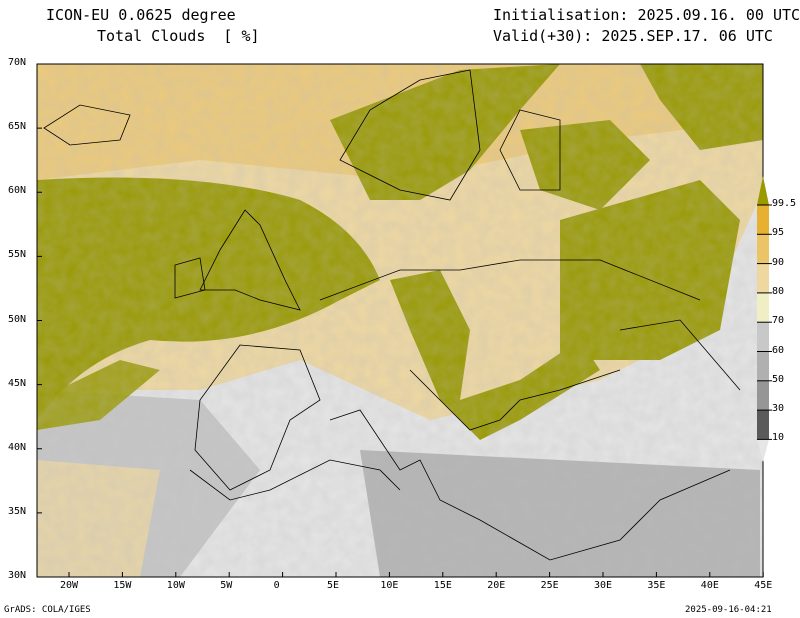 This screenshot has height=618, width=800. I want to click on lon-label: 5E, so click(333, 585).